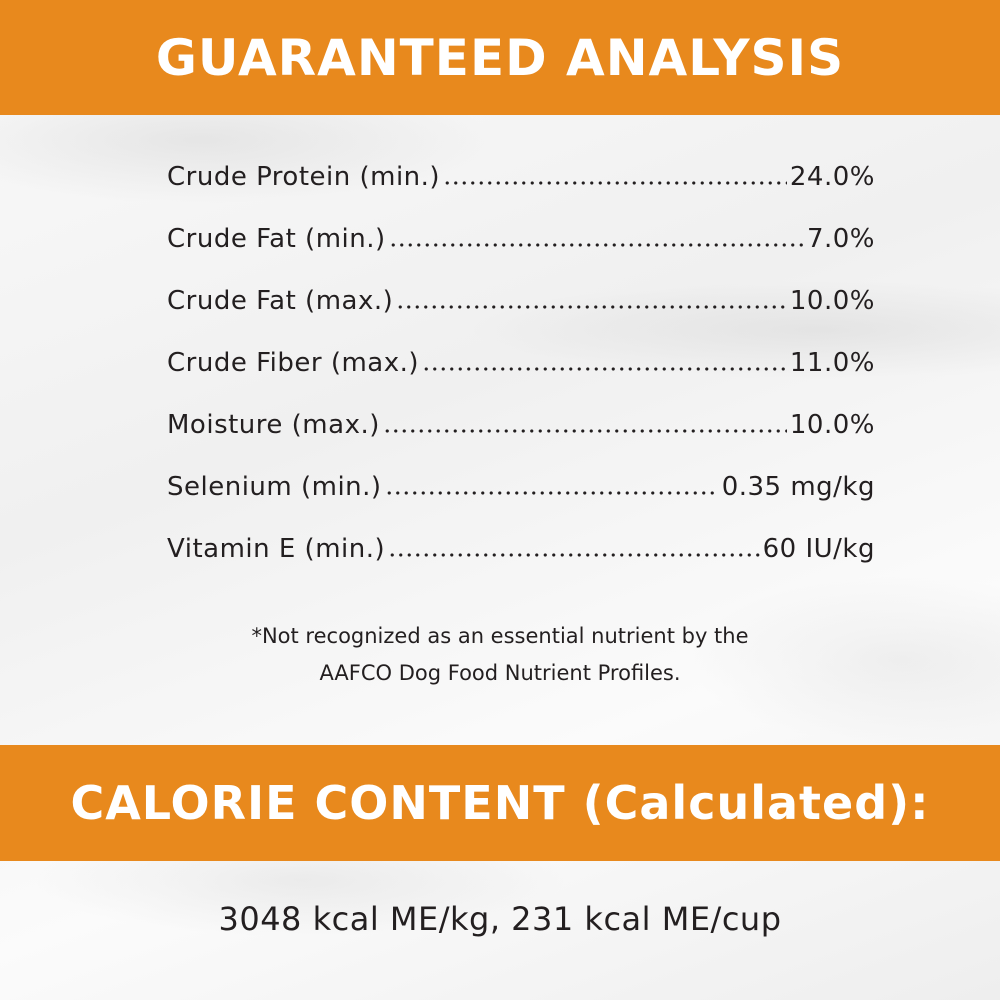 This screenshot has width=1000, height=1000. Describe the element at coordinates (293, 363) in the screenshot. I see `row-label: Crude Fiber (max.)` at that location.